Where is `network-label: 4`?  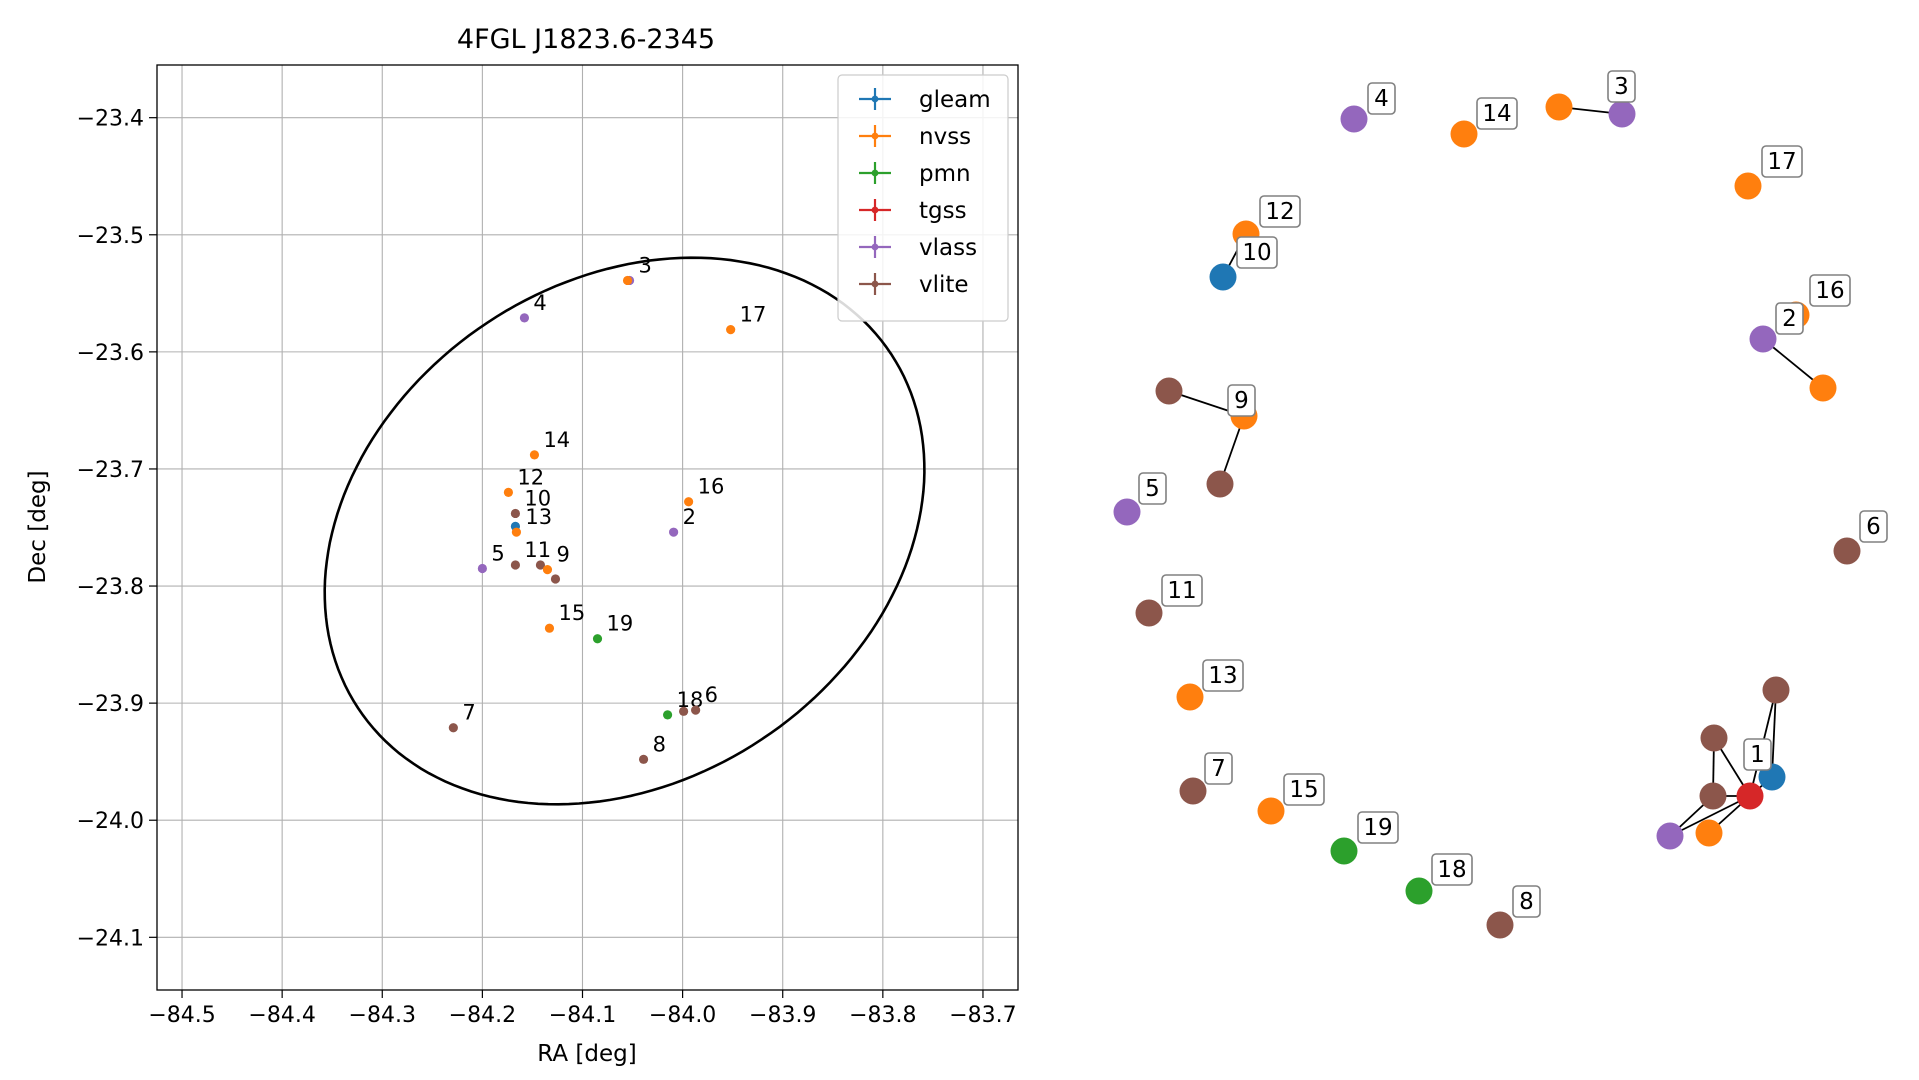 network-label: 4 is located at coordinates (1381, 99).